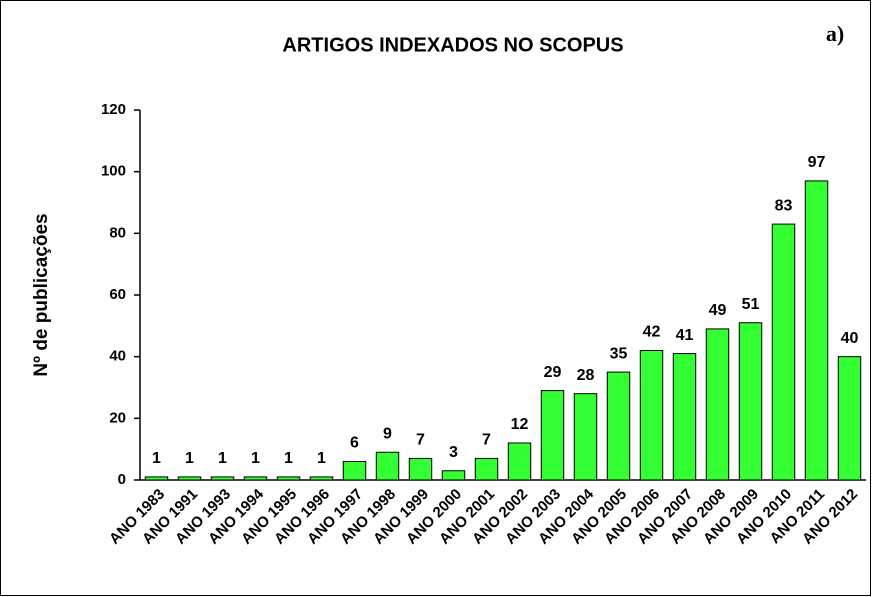  I want to click on y-tick-label: 120, so click(113, 109).